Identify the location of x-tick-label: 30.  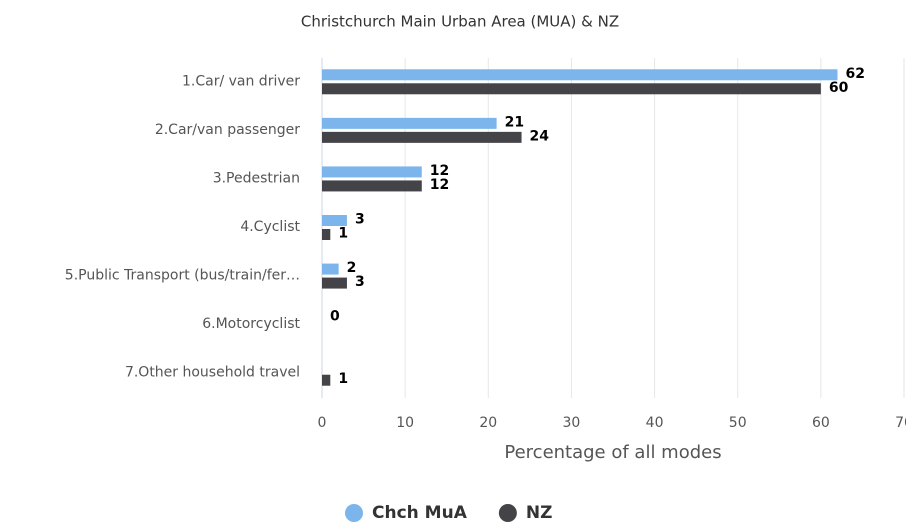
(572, 423).